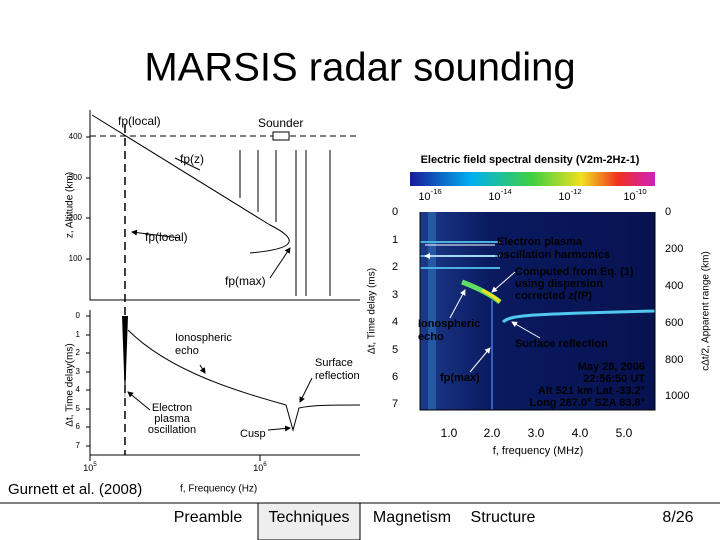 Image resolution: width=720 pixels, height=540 pixels. I want to click on axis-label: z, Altitude (km), so click(70, 205).